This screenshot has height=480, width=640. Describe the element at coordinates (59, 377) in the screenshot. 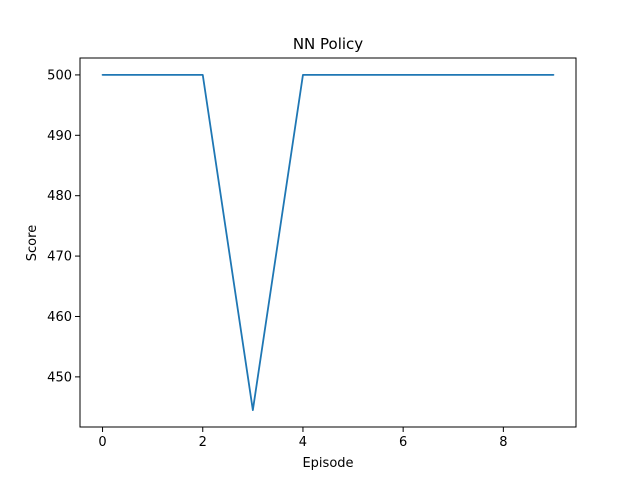

I see `y-tick-label: 450` at that location.